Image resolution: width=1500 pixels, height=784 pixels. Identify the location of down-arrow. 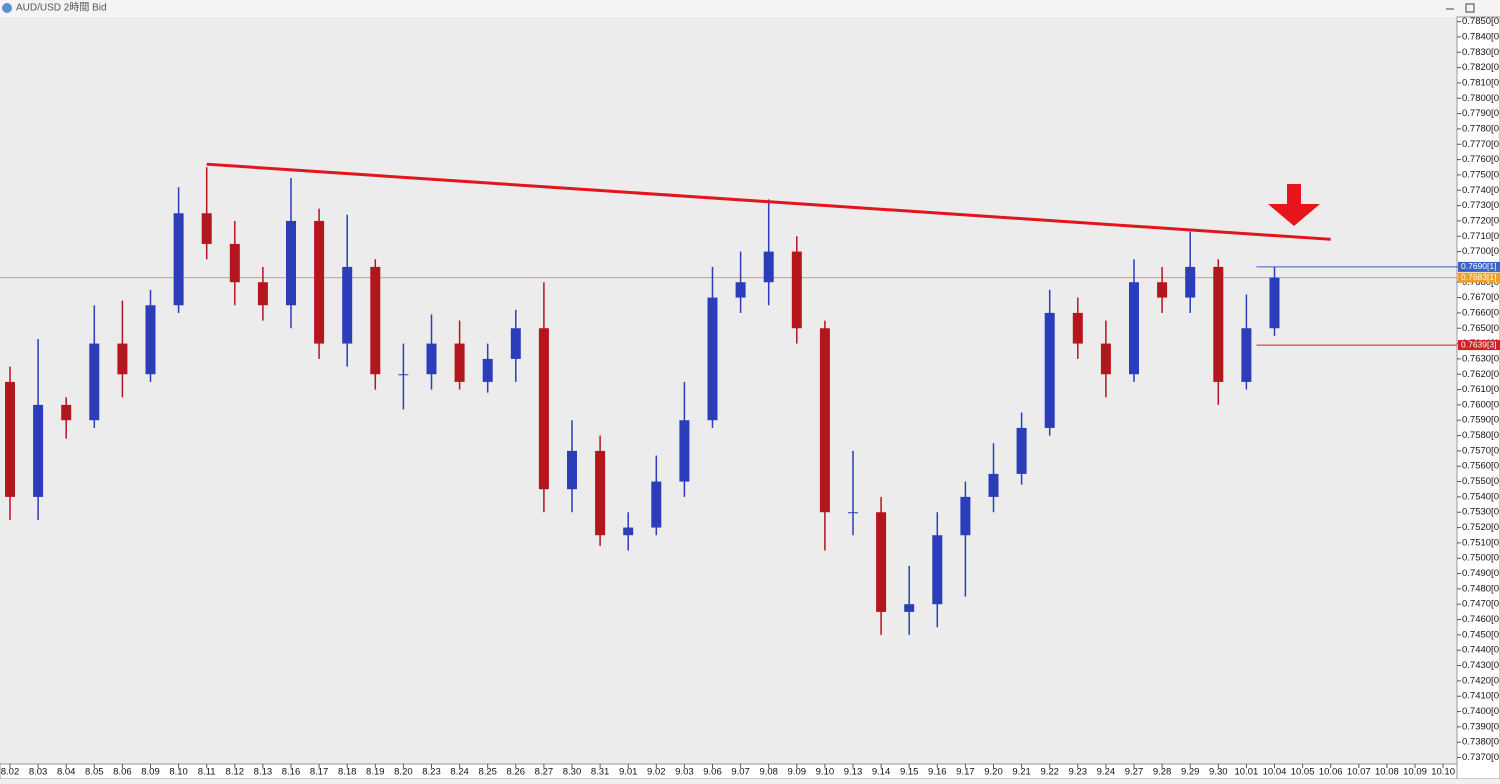
(1294, 205).